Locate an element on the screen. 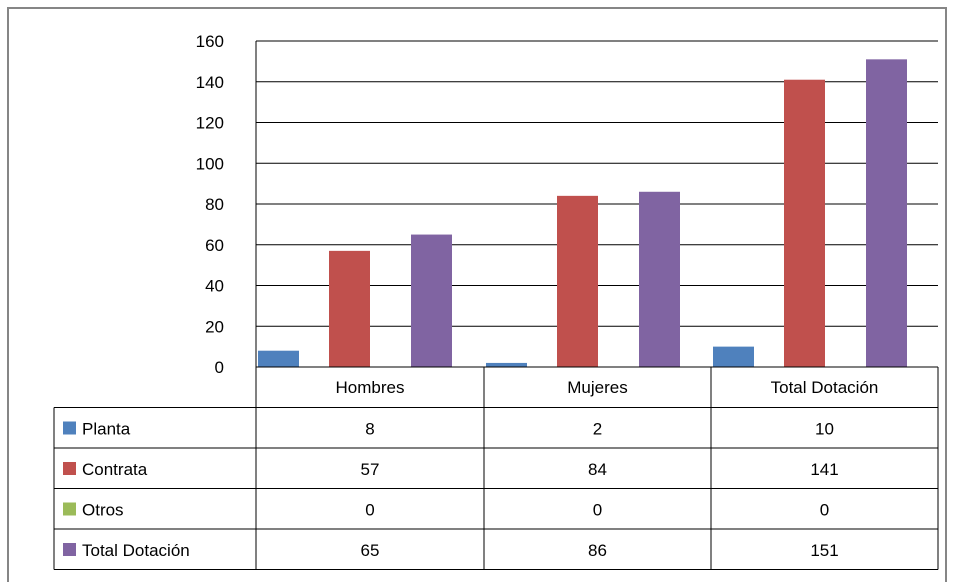  data-label: 57 is located at coordinates (370, 469).